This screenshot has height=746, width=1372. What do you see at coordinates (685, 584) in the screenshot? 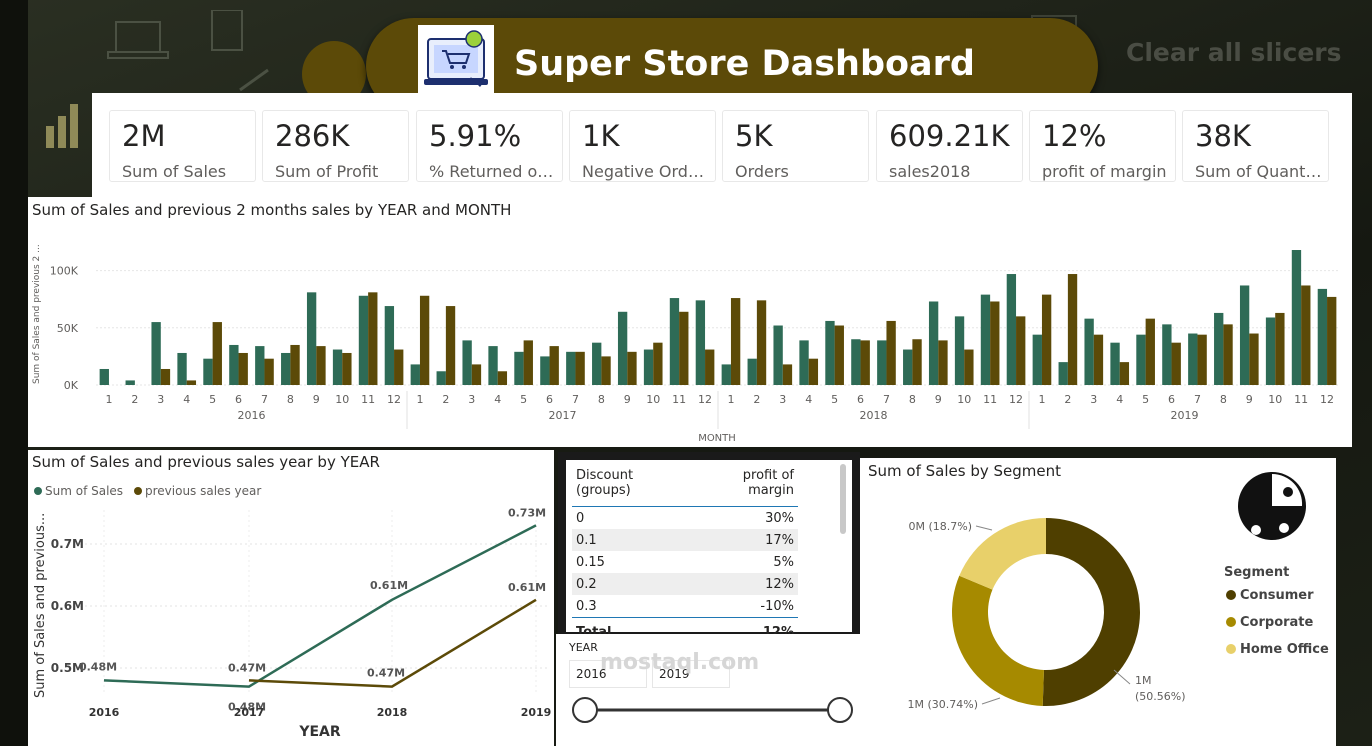
I see `table-row: 0.2 12%` at bounding box center [685, 584].